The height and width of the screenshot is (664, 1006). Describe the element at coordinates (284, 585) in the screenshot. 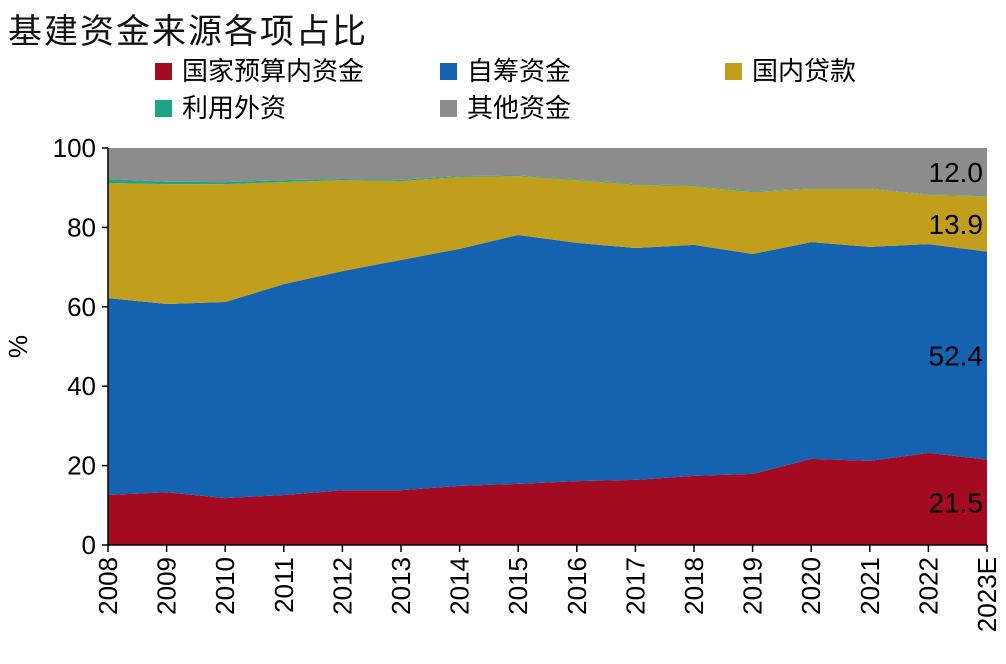

I see `x-tick-label: 2011` at that location.